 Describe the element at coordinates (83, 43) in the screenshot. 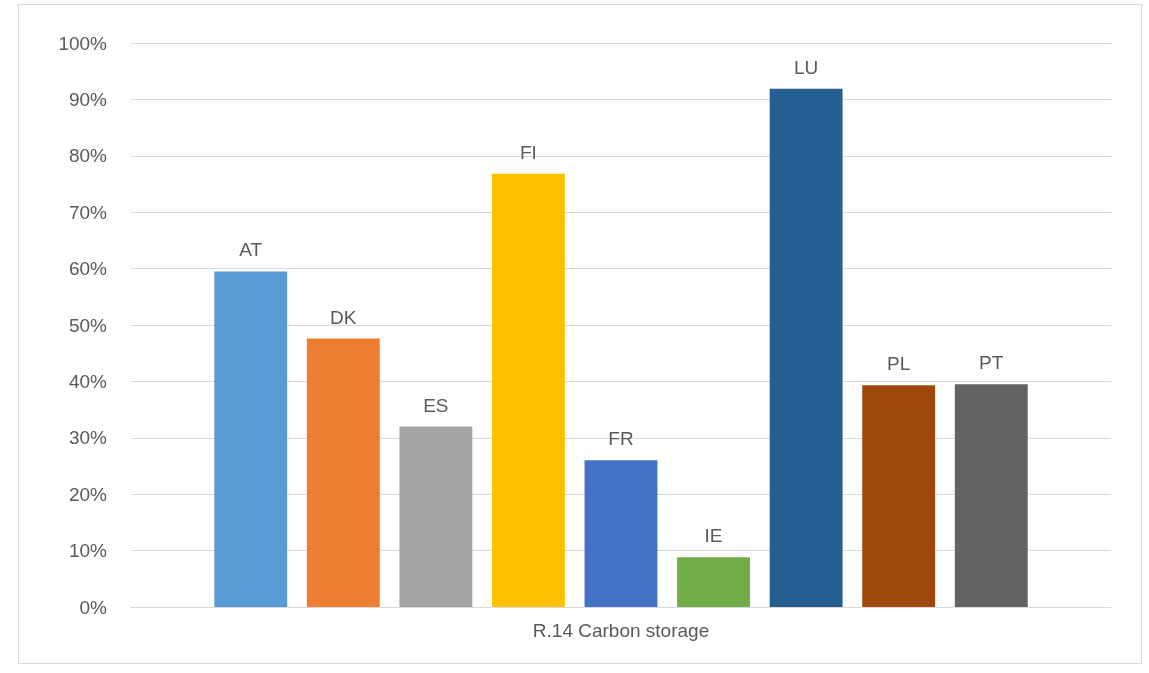

I see `y-tick-label: 100%` at that location.